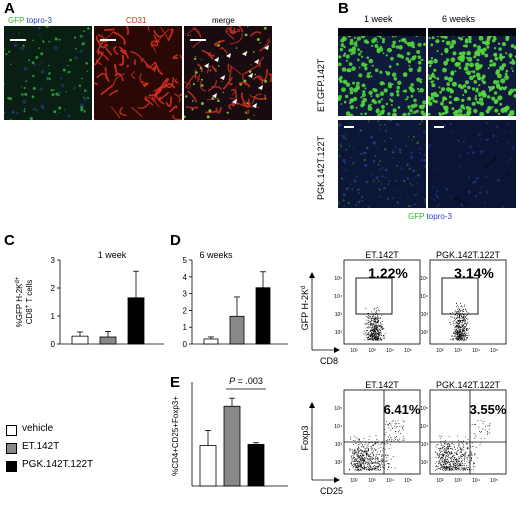 This screenshot has width=520, height=516. I want to click on cd31-label: CD31, so click(136, 20).